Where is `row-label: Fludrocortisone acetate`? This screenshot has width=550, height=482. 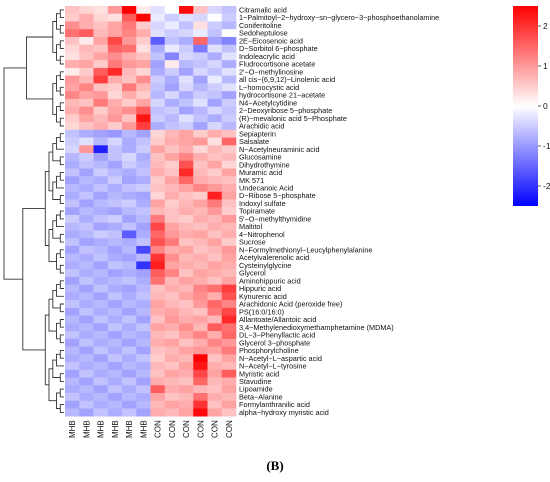 row-label: Fludrocortisone acetate is located at coordinates (277, 64).